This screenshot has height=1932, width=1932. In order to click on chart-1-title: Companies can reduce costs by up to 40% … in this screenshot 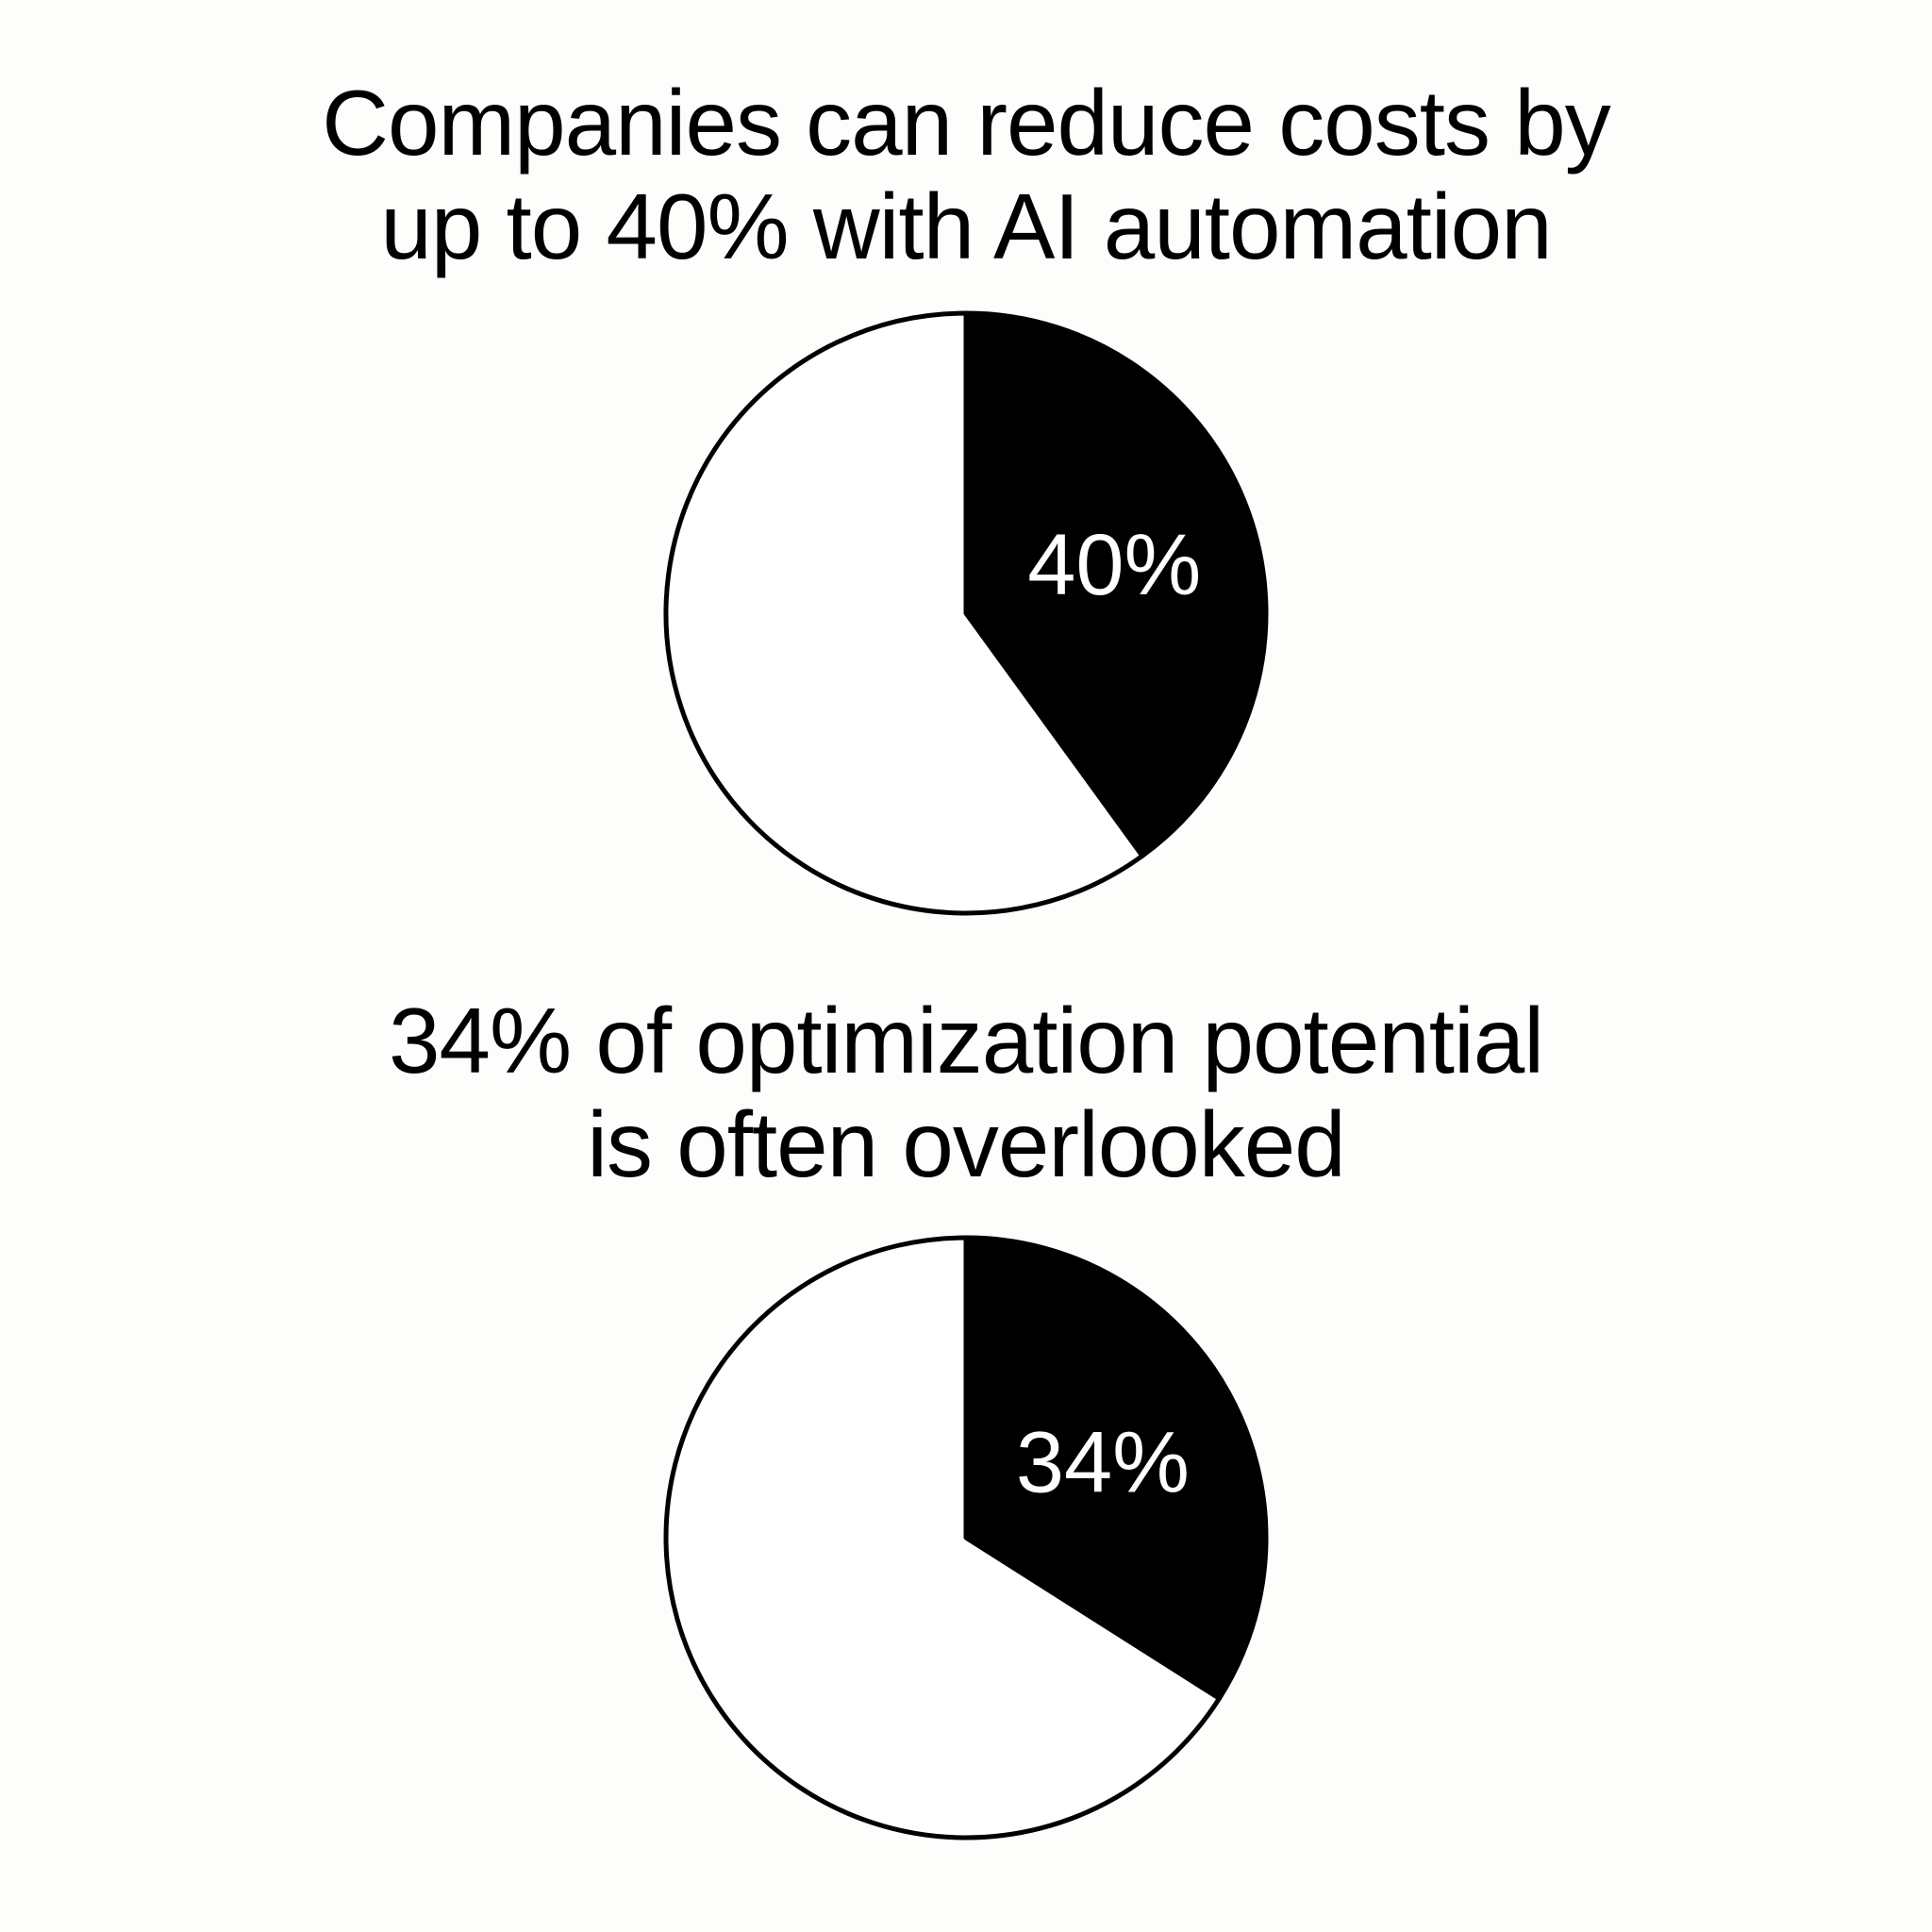, I will do `click(966, 175)`.